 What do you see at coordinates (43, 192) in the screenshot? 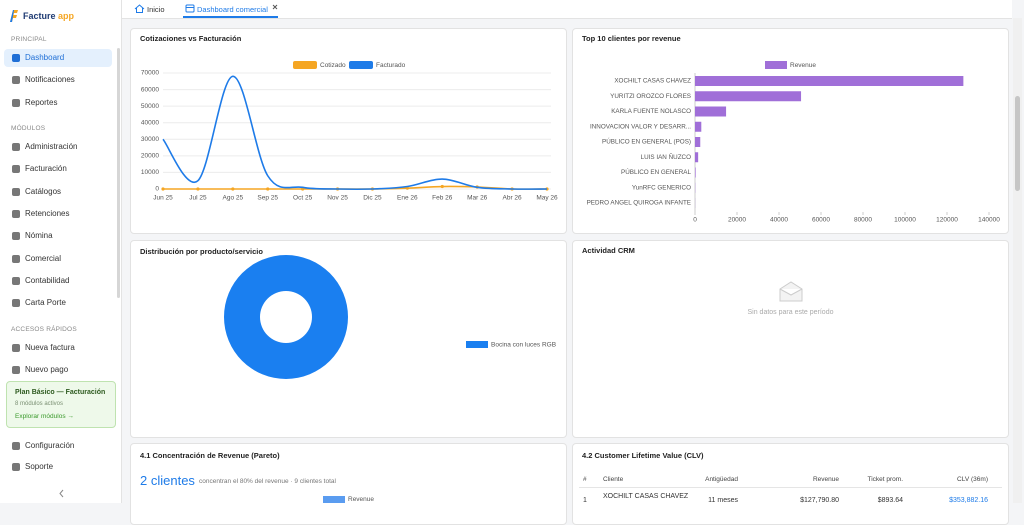
I see `nav-label: Catálogos` at bounding box center [43, 192].